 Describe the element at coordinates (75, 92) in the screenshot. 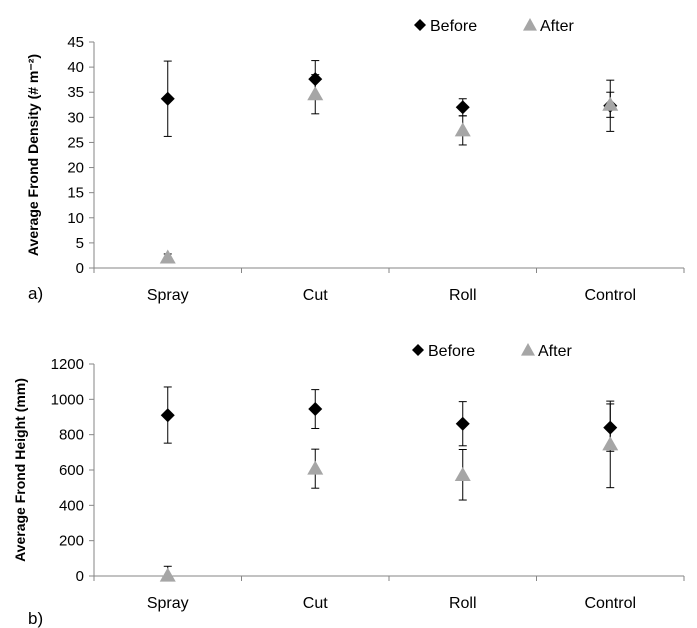

I see `y-tick-label: 35` at that location.